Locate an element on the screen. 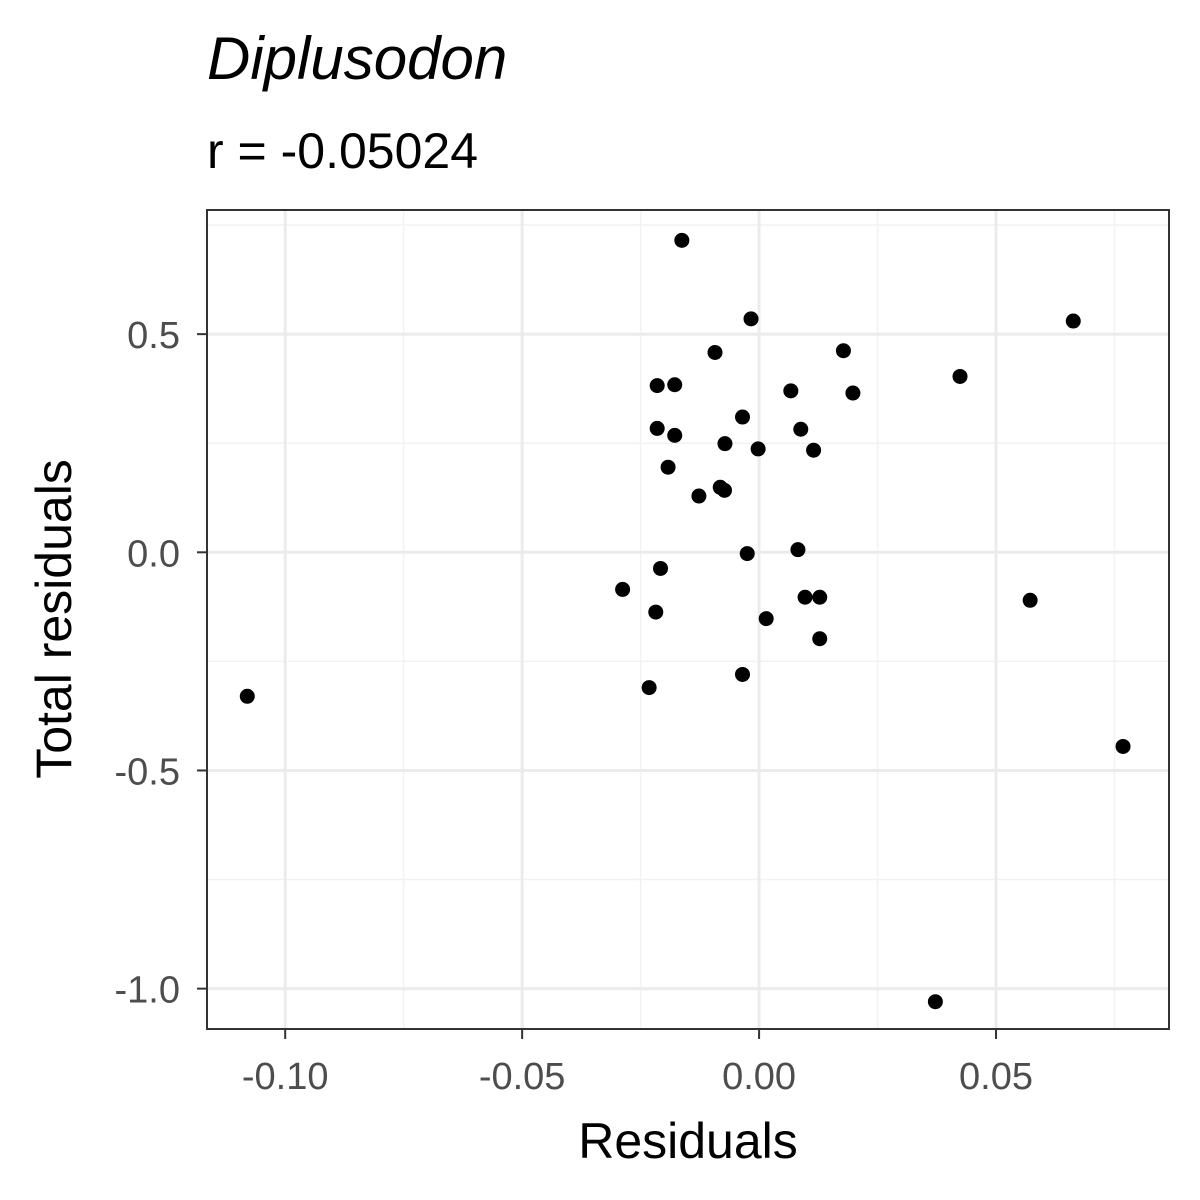 The width and height of the screenshot is (1200, 1200). x-tick-label: 0.00 is located at coordinates (759, 1077).